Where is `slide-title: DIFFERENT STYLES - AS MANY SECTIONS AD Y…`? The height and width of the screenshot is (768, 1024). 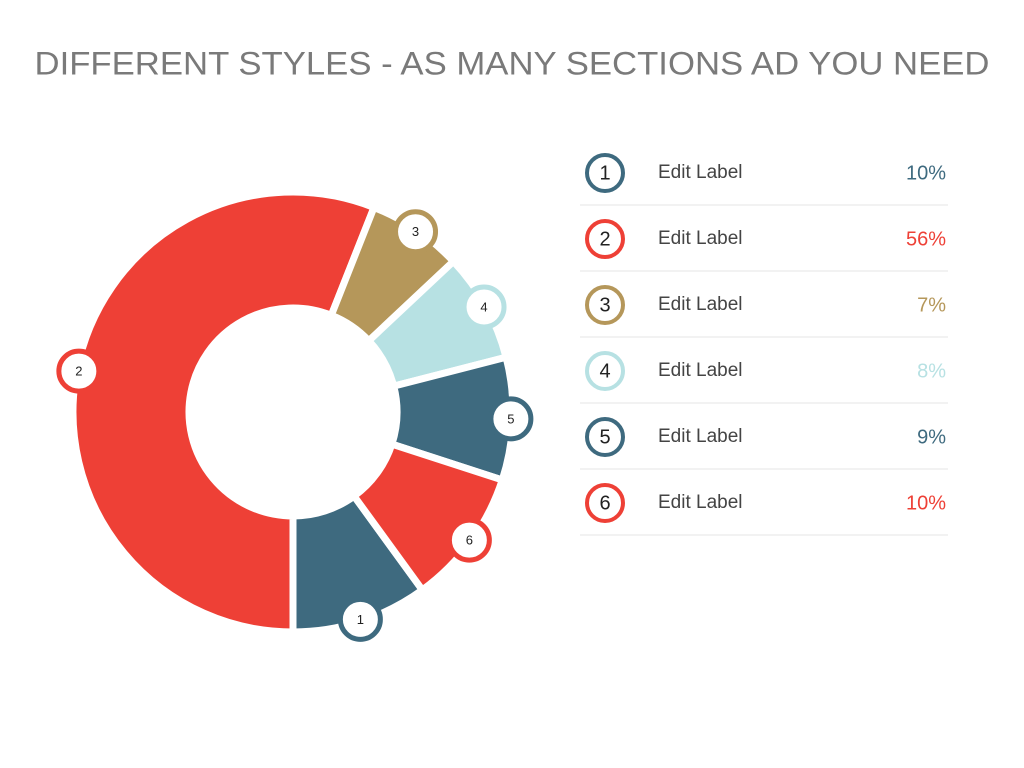 slide-title: DIFFERENT STYLES - AS MANY SECTIONS AD Y… is located at coordinates (512, 63).